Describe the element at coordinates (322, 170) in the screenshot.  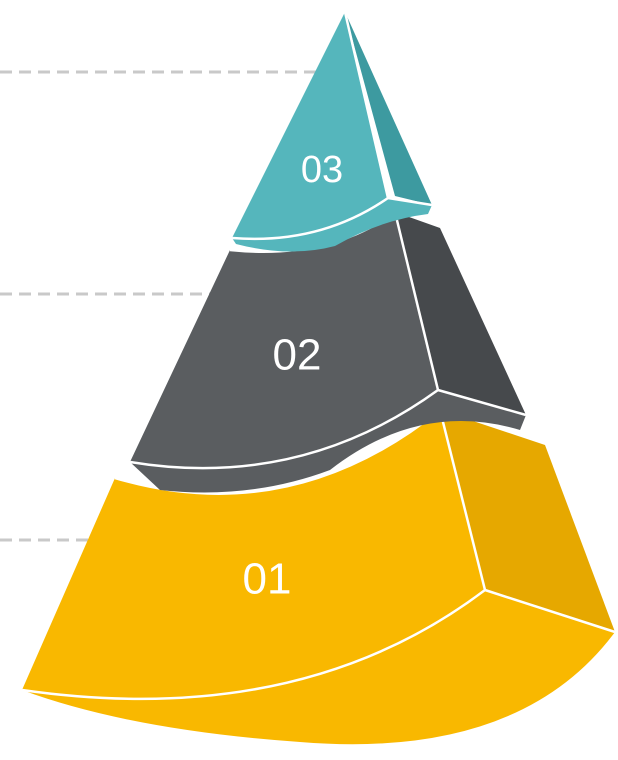
I see `tier-03-label: 03` at that location.